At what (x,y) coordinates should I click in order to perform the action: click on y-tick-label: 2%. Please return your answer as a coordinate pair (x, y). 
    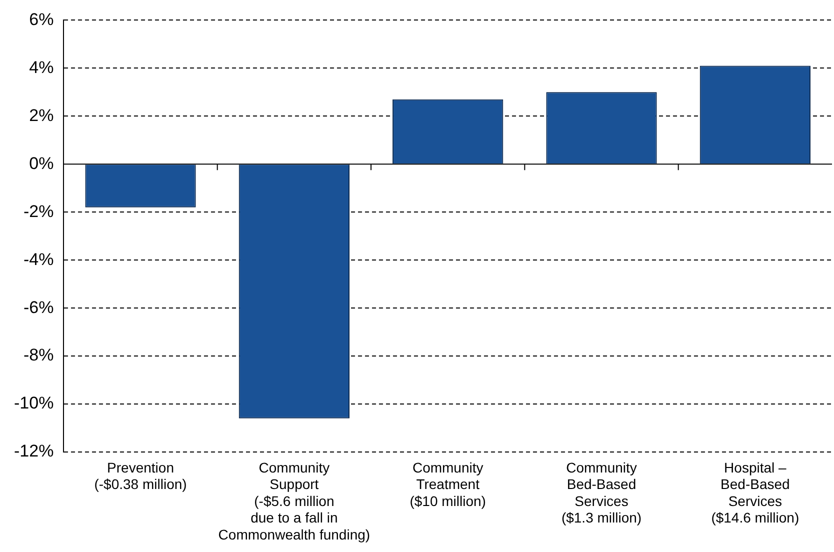
    Looking at the image, I should click on (41, 115).